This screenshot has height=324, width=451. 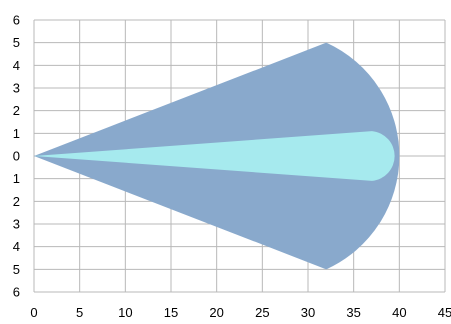 I want to click on x-tick-label: 30, so click(x=308, y=312).